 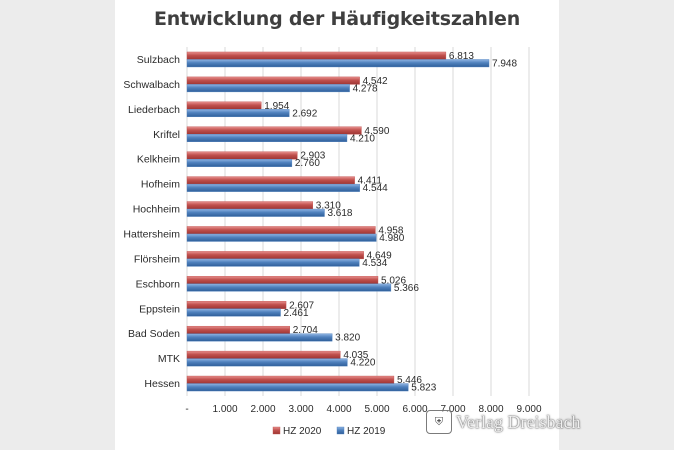 I want to click on x-tick-label: 1.000, so click(x=224, y=409).